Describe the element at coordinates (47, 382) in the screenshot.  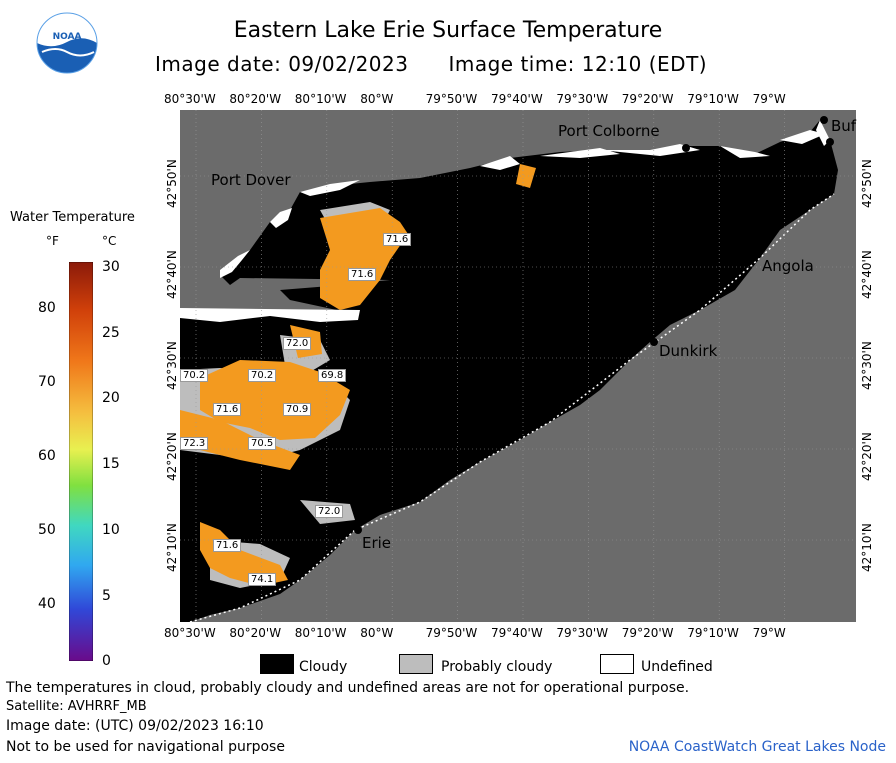
I see `legend-tick-f: 70` at that location.